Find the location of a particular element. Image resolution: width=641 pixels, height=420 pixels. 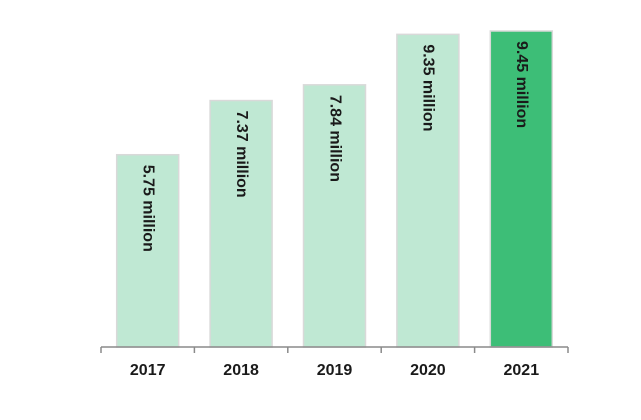

data-label-2020: 9.35 million is located at coordinates (428, 87).